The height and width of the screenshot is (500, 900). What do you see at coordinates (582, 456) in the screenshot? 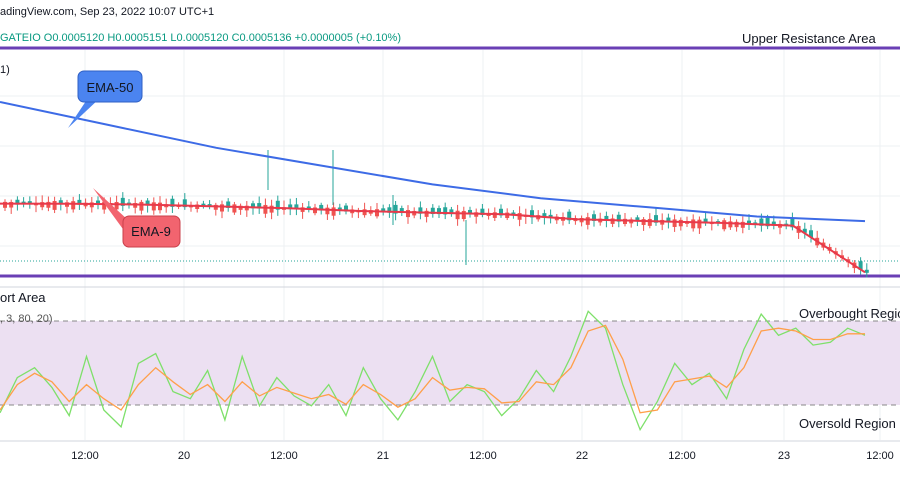
I see `x-tick-label: 22` at bounding box center [582, 456].